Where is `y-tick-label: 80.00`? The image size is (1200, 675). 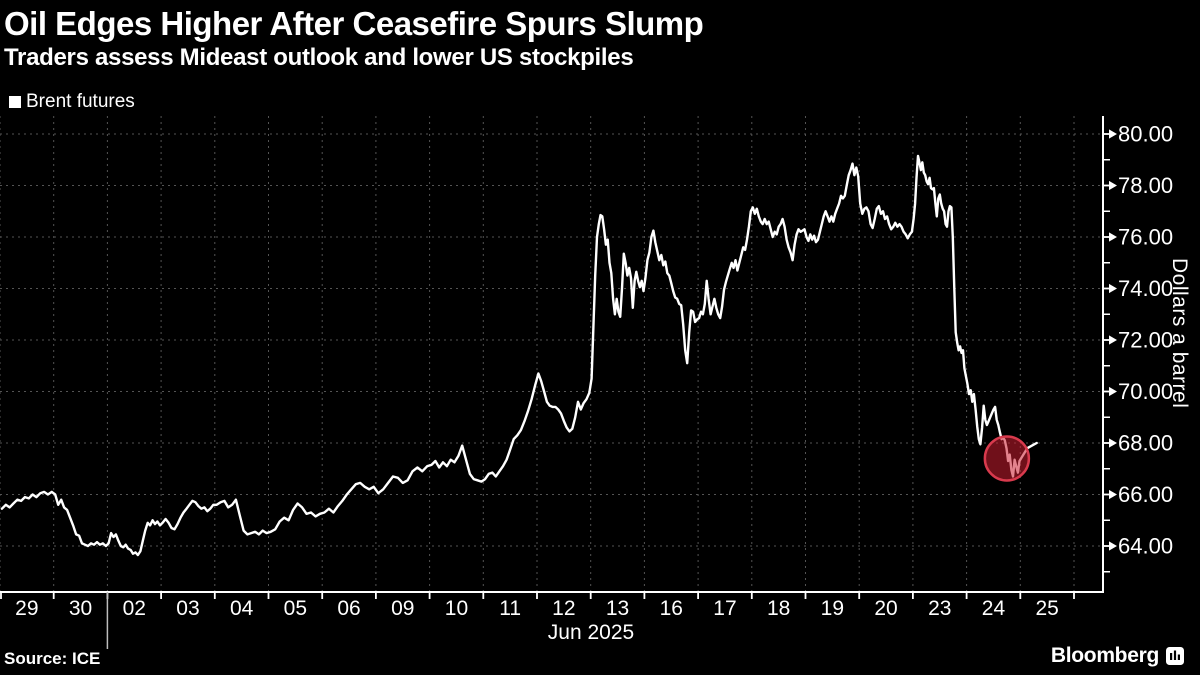
y-tick-label: 80.00 is located at coordinates (1145, 134).